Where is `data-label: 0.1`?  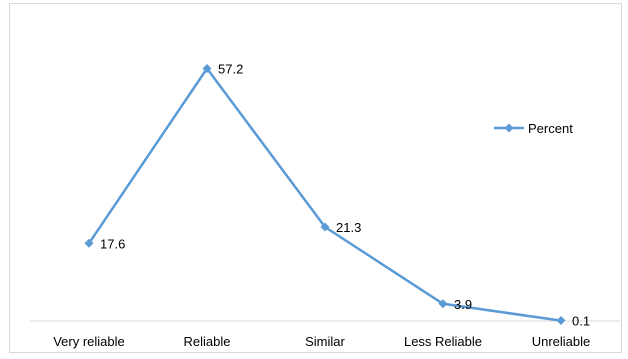
data-label: 0.1 is located at coordinates (581, 321).